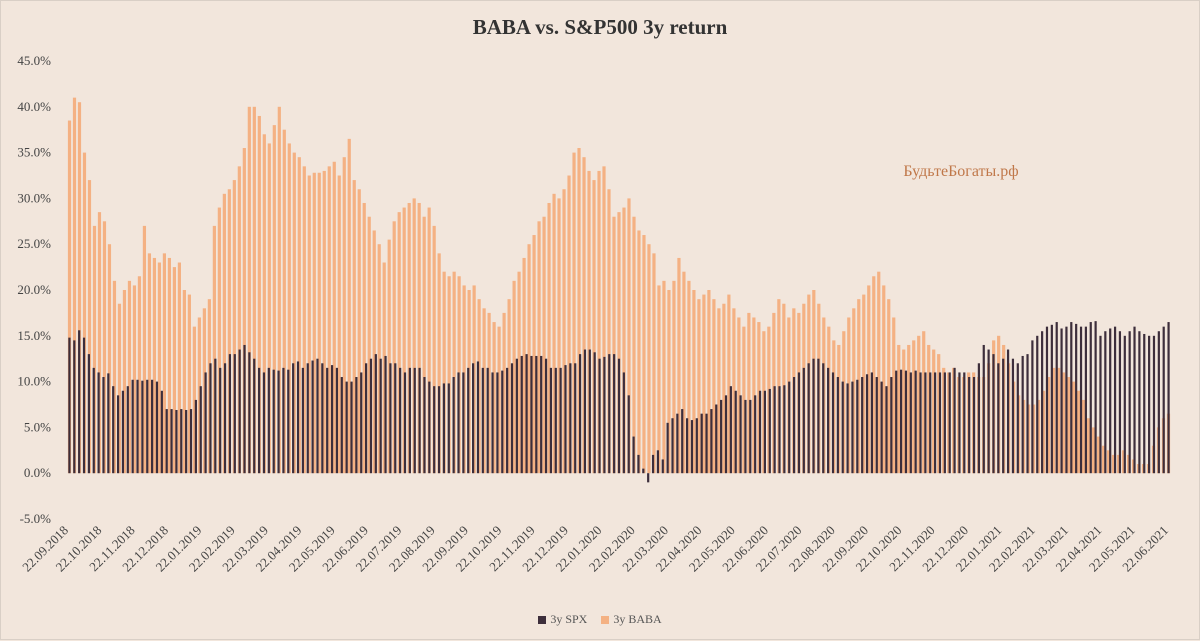  I want to click on chart-title: BABA vs. S&P500 3y return, so click(600, 27).